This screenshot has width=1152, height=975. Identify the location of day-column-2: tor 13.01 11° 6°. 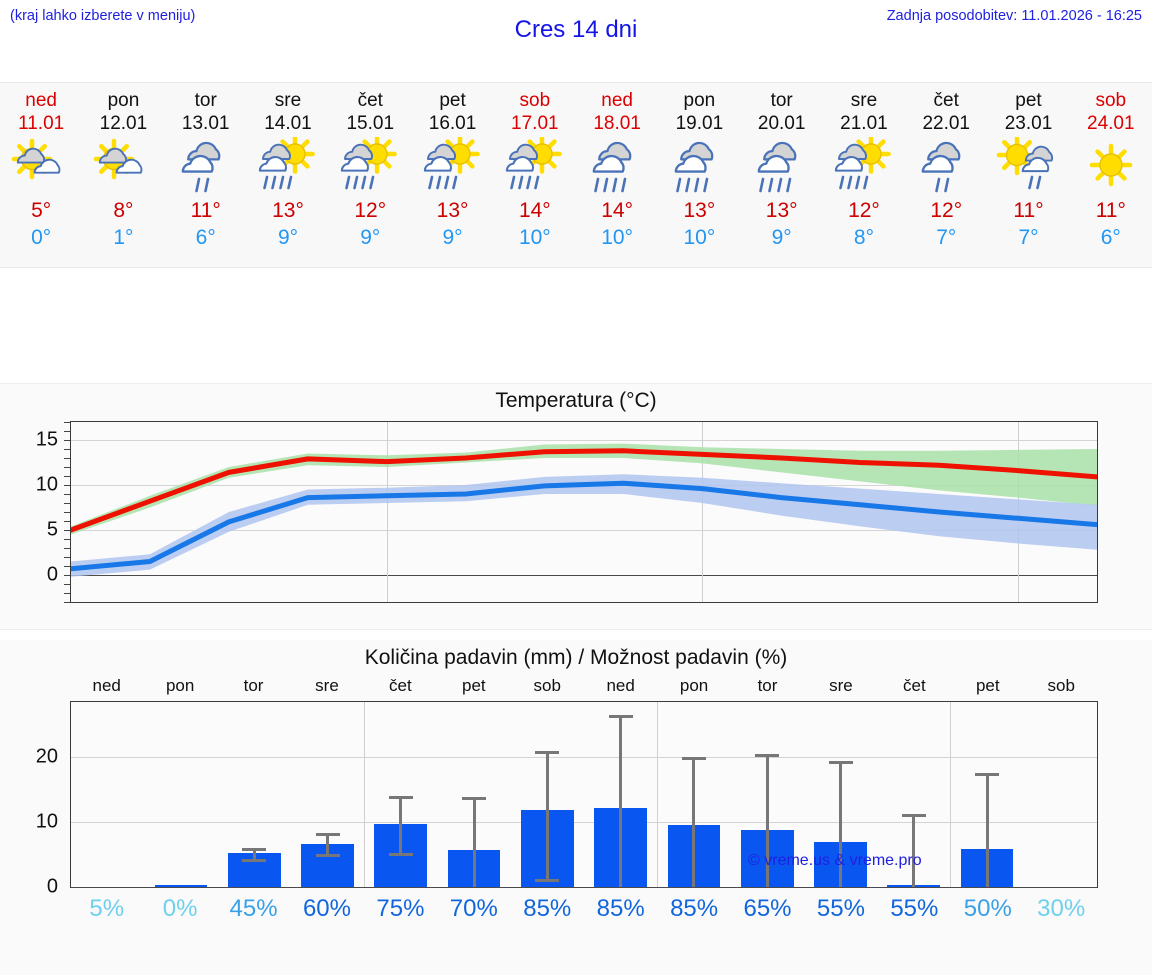
(206, 175).